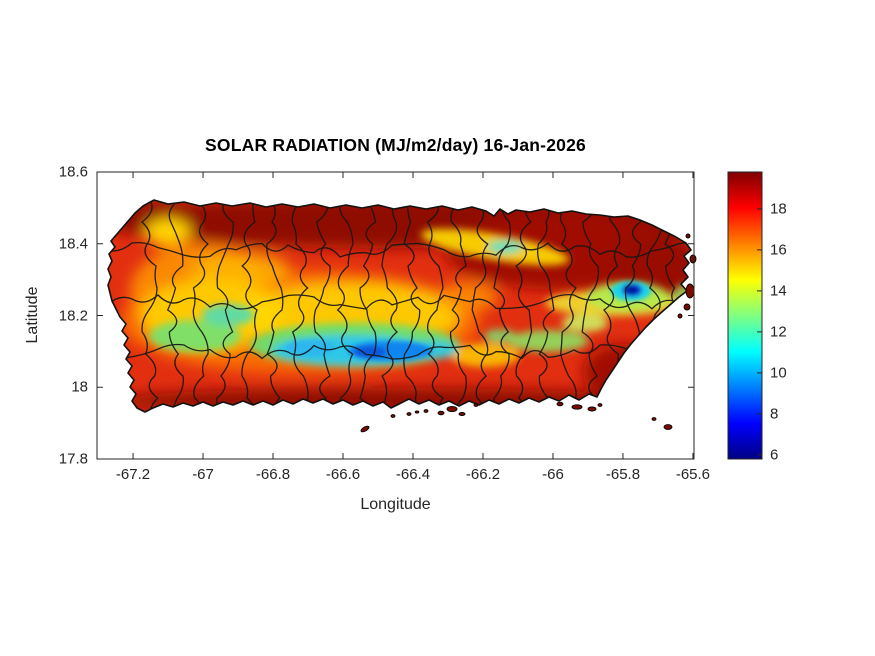  I want to click on x-tick-label-1: -67, so click(203, 474).